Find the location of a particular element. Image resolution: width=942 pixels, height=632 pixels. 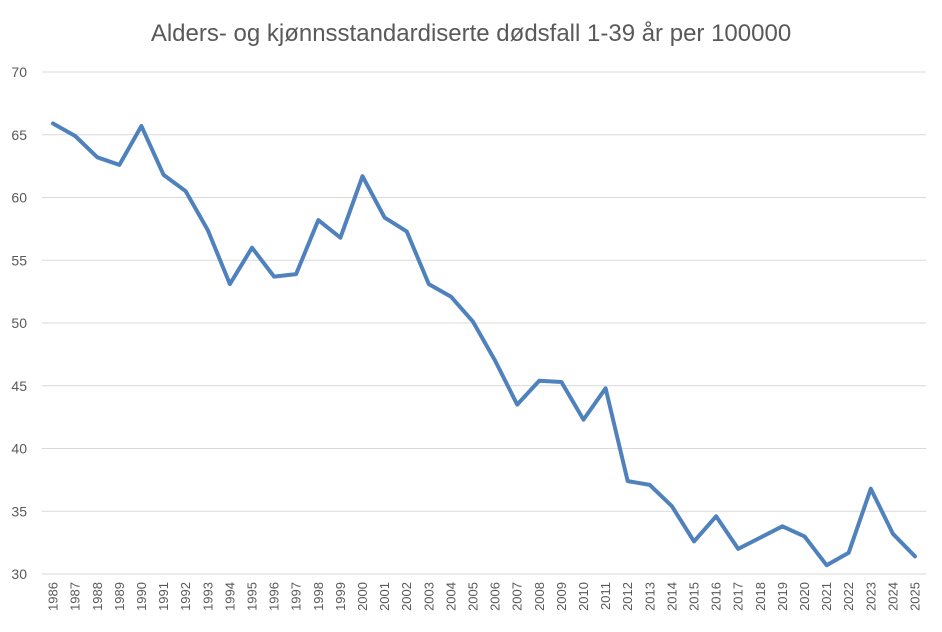

x-tick-label: 2012 is located at coordinates (627, 596).